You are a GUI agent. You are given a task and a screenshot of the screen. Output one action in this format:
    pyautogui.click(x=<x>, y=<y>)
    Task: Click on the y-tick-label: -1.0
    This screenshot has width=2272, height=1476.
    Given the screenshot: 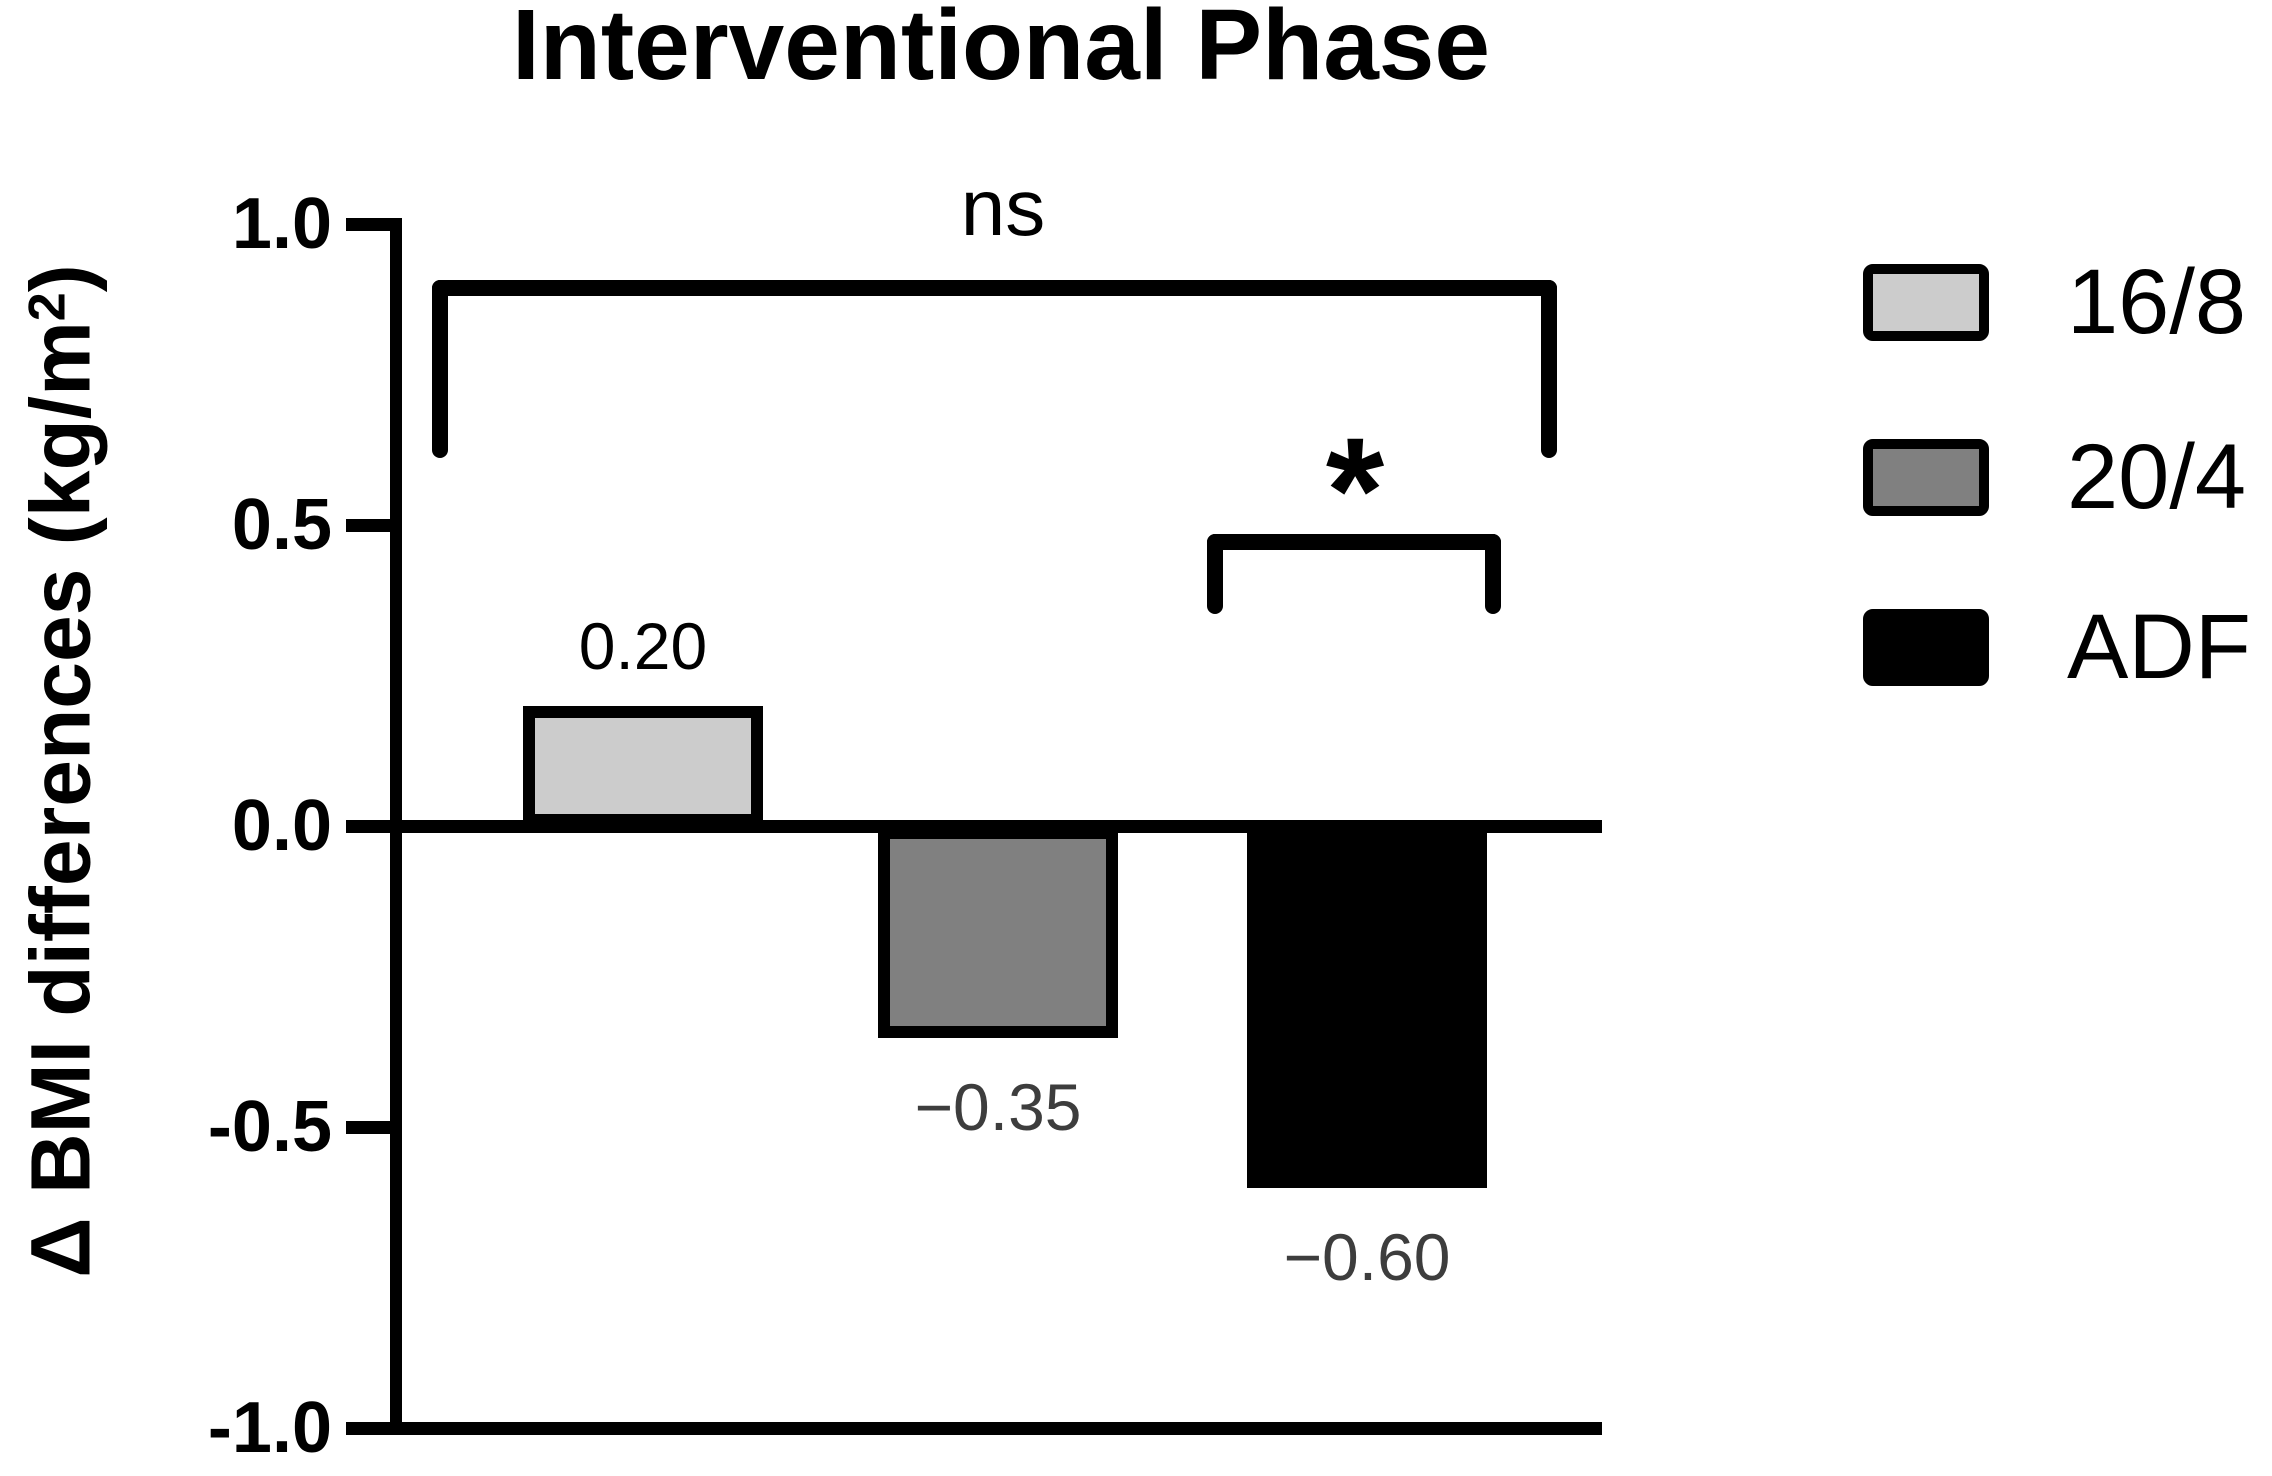 What is the action you would take?
    pyautogui.click(x=269, y=1428)
    